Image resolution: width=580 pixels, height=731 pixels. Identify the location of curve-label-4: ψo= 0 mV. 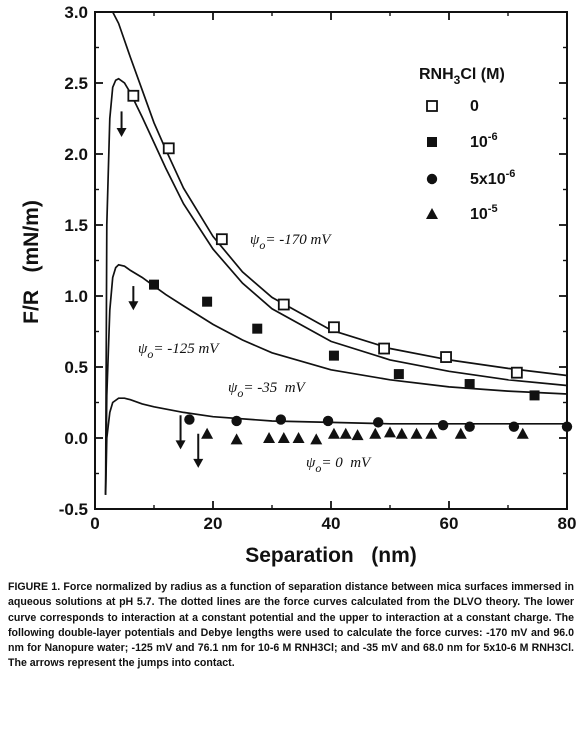
(339, 465).